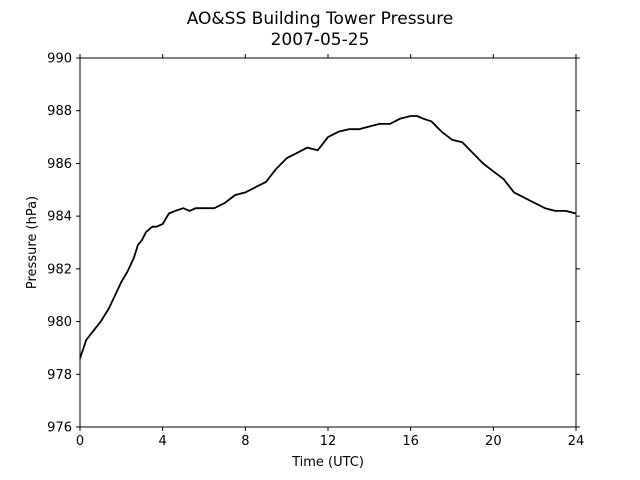 Image resolution: width=640 pixels, height=480 pixels. What do you see at coordinates (493, 441) in the screenshot?
I see `x-tick-label: 20` at bounding box center [493, 441].